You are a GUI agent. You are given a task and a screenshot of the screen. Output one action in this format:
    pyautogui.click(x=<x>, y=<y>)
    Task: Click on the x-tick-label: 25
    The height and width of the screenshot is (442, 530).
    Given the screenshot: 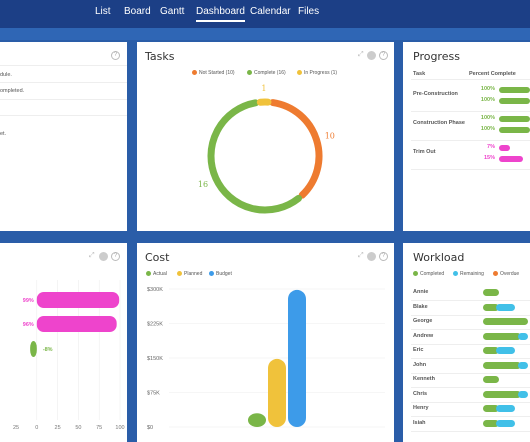 What is the action you would take?
    pyautogui.click(x=16, y=428)
    